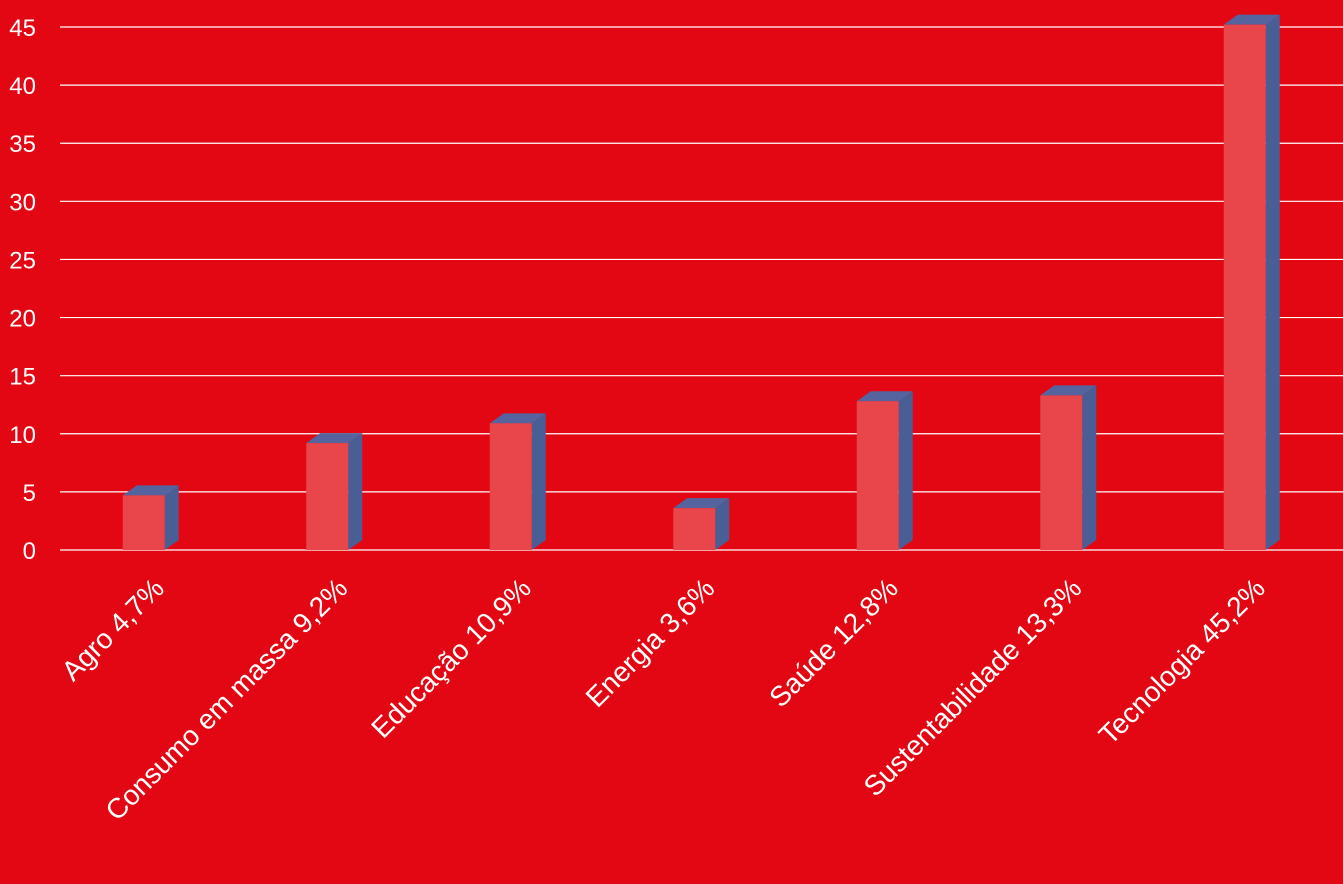 The width and height of the screenshot is (1343, 884). What do you see at coordinates (22, 319) in the screenshot?
I see `y-tick-label: 20` at bounding box center [22, 319].